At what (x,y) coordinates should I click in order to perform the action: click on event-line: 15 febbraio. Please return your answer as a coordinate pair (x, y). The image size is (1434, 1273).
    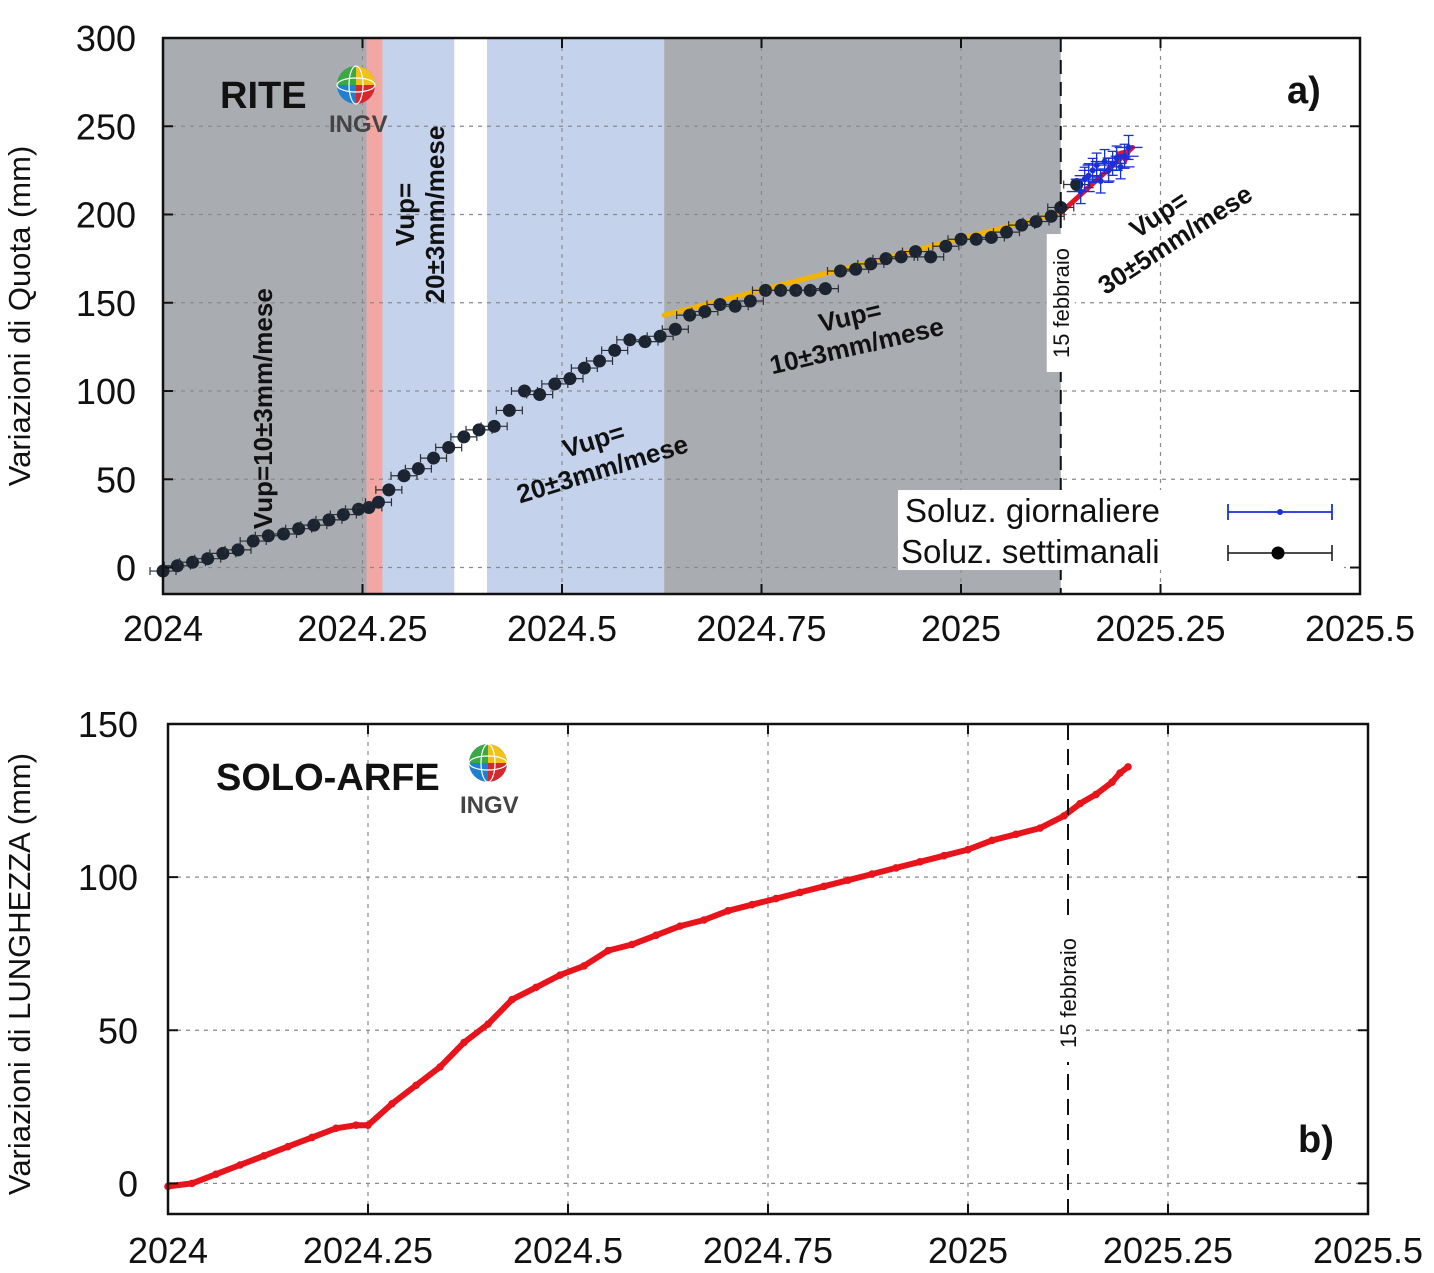
    Looking at the image, I should click on (1068, 969).